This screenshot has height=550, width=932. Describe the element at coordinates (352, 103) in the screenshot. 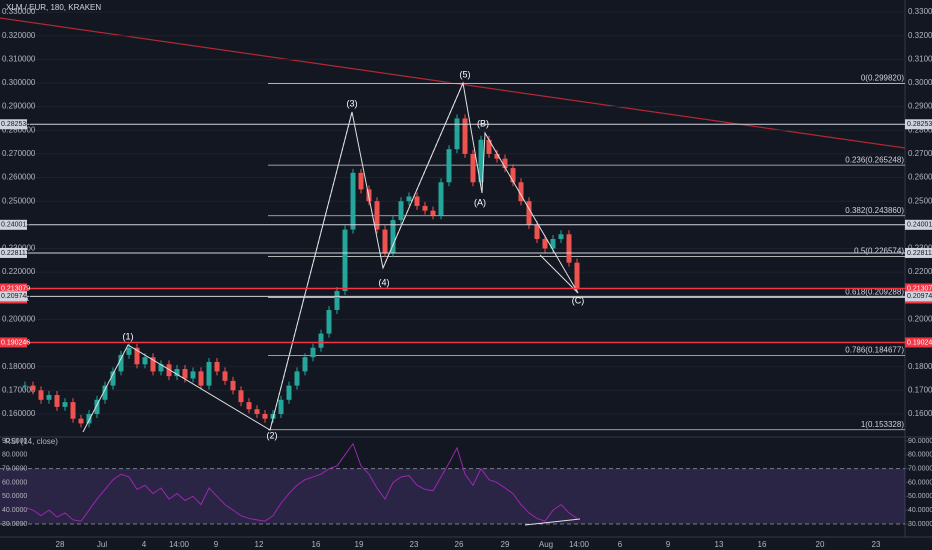

I see `wave-label: (3)` at that location.